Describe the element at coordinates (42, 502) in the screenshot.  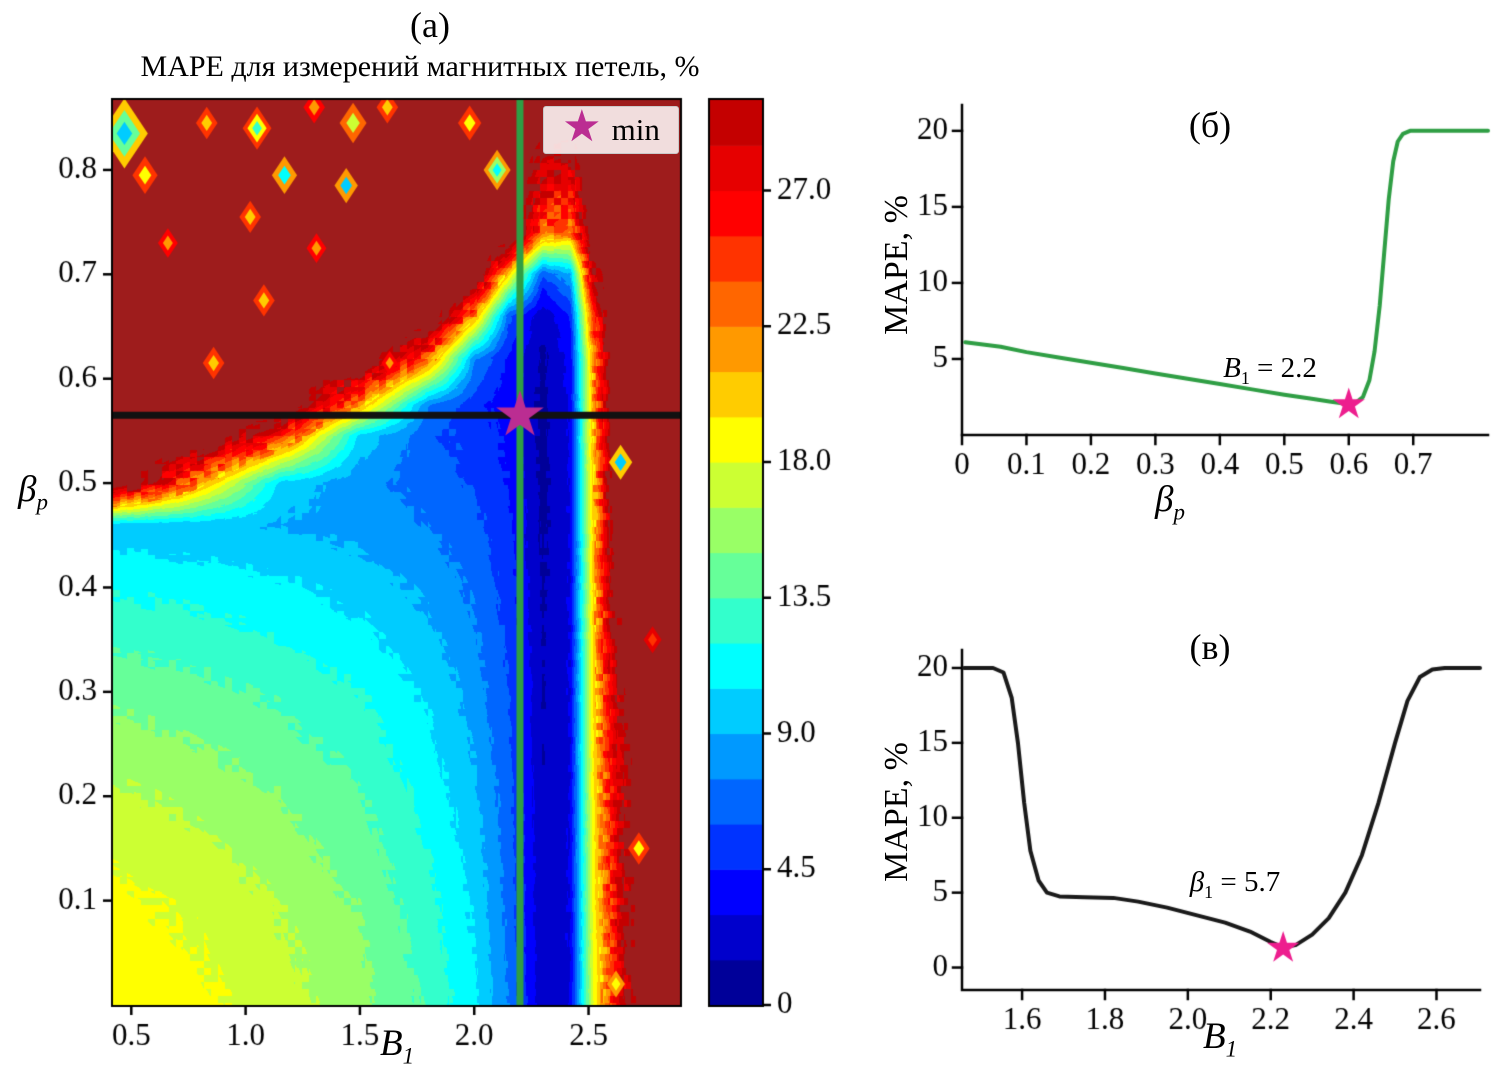
I see `panel-a-ylabel-sub: p` at that location.